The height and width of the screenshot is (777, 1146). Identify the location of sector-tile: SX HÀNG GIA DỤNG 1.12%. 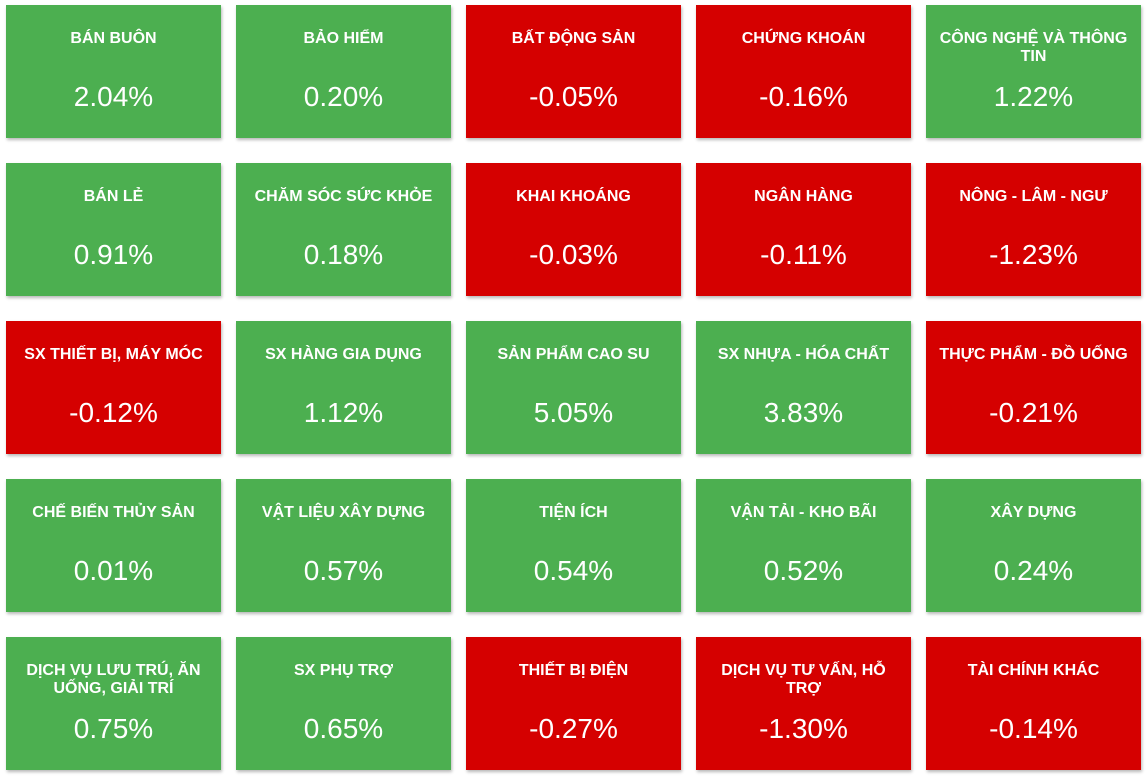
(343, 387).